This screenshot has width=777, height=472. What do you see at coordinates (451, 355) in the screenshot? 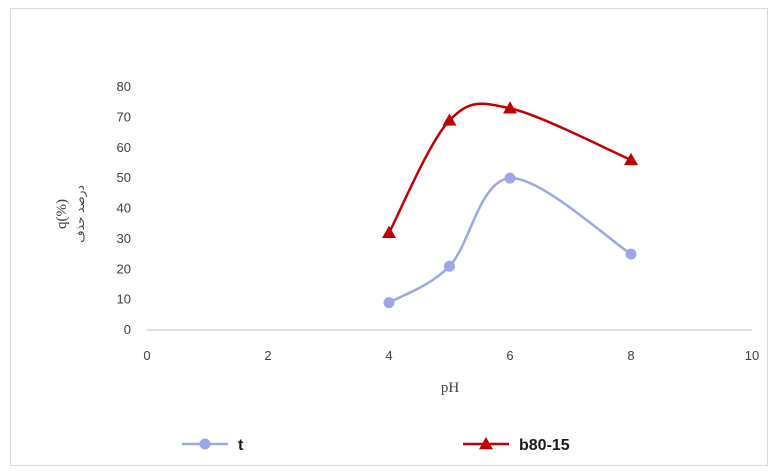
I see `x-axis-tick-labels: 0 2 4 6 8 10` at bounding box center [451, 355].